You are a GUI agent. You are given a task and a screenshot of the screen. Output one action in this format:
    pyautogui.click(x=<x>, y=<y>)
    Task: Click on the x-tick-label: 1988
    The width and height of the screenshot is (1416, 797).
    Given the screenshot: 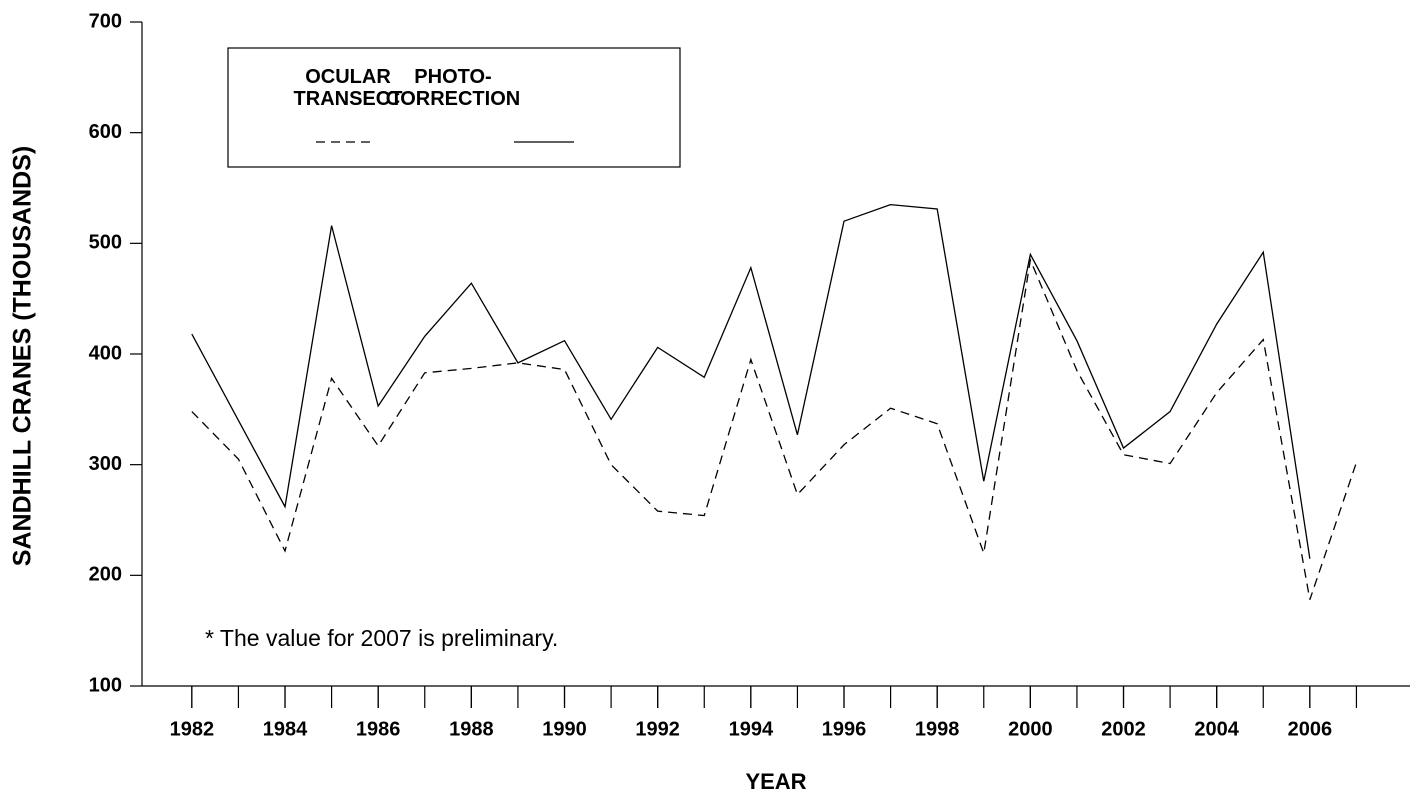 What is the action you would take?
    pyautogui.click(x=471, y=729)
    